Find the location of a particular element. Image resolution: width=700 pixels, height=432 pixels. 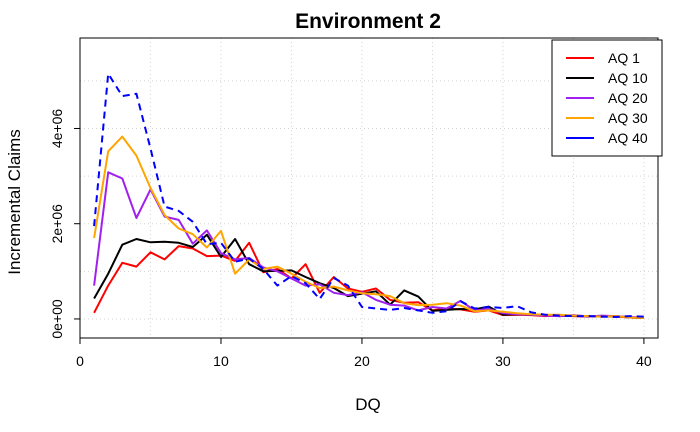

y-axis: 0e+00 2e+06 4e+06 is located at coordinates (65, 224).